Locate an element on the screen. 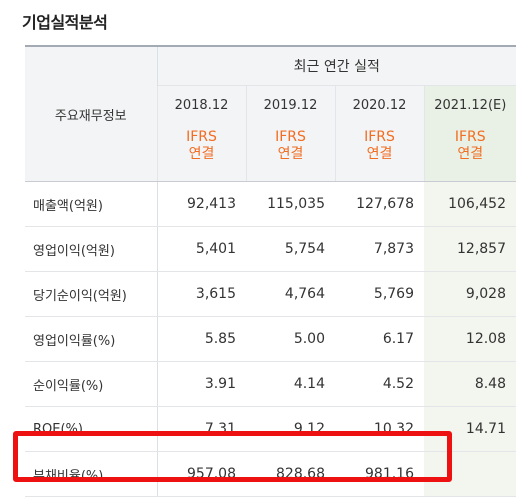 This screenshot has width=516, height=497. period-header: 2018.12 is located at coordinates (201, 104).